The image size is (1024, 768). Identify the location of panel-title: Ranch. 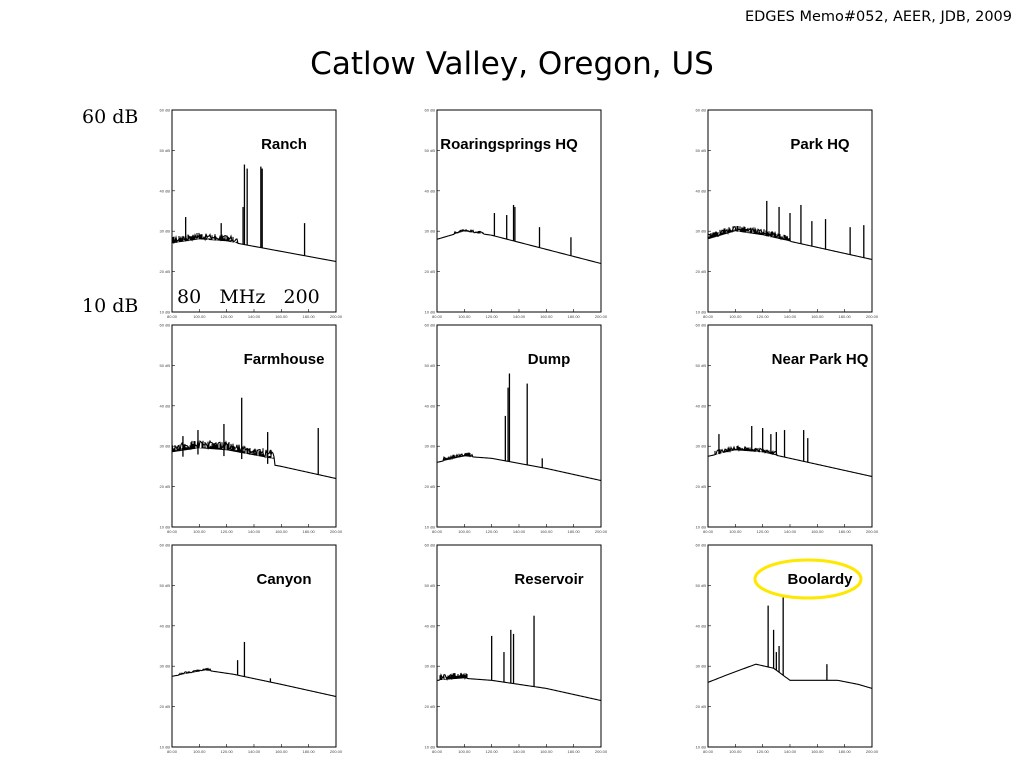
(284, 144).